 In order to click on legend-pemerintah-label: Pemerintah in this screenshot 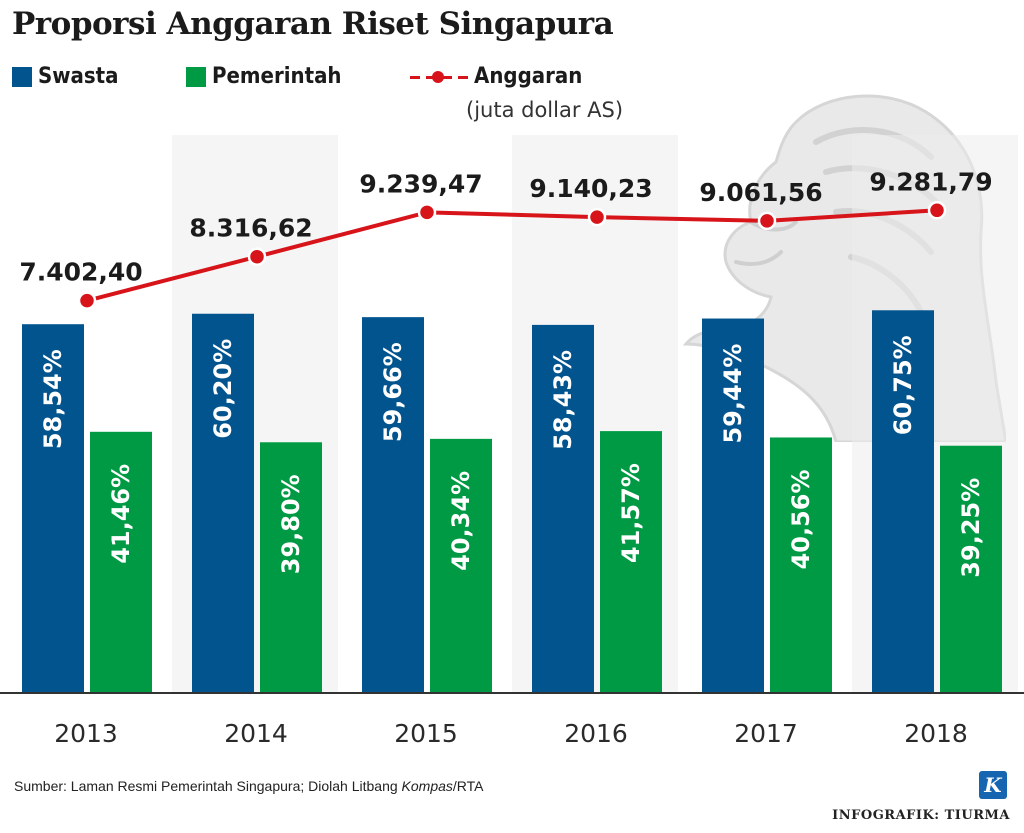, I will do `click(277, 76)`.